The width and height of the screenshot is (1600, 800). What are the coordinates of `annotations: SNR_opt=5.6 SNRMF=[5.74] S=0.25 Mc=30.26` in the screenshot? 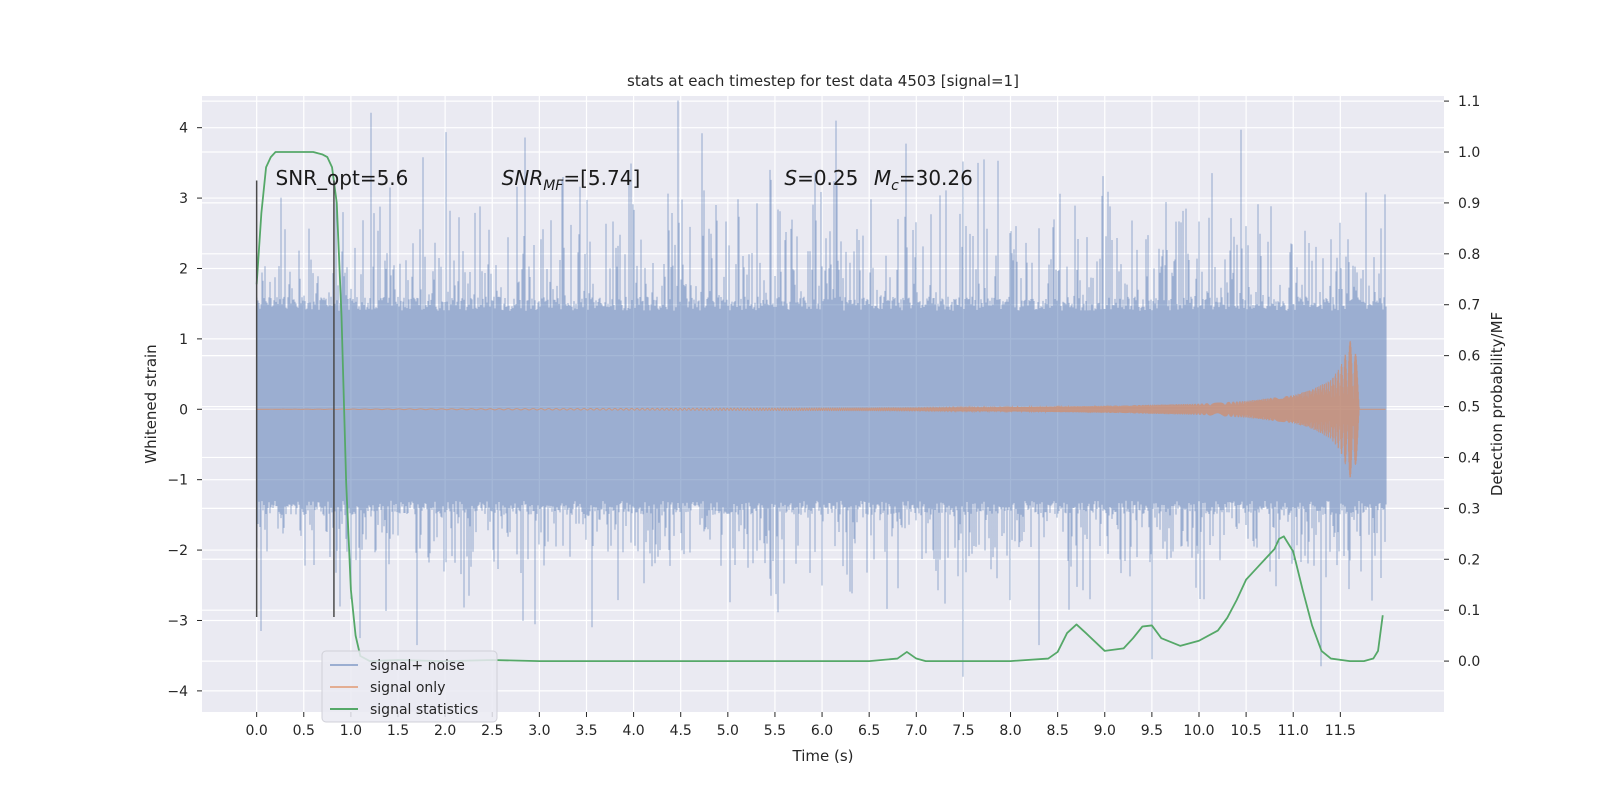 It's located at (624, 180).